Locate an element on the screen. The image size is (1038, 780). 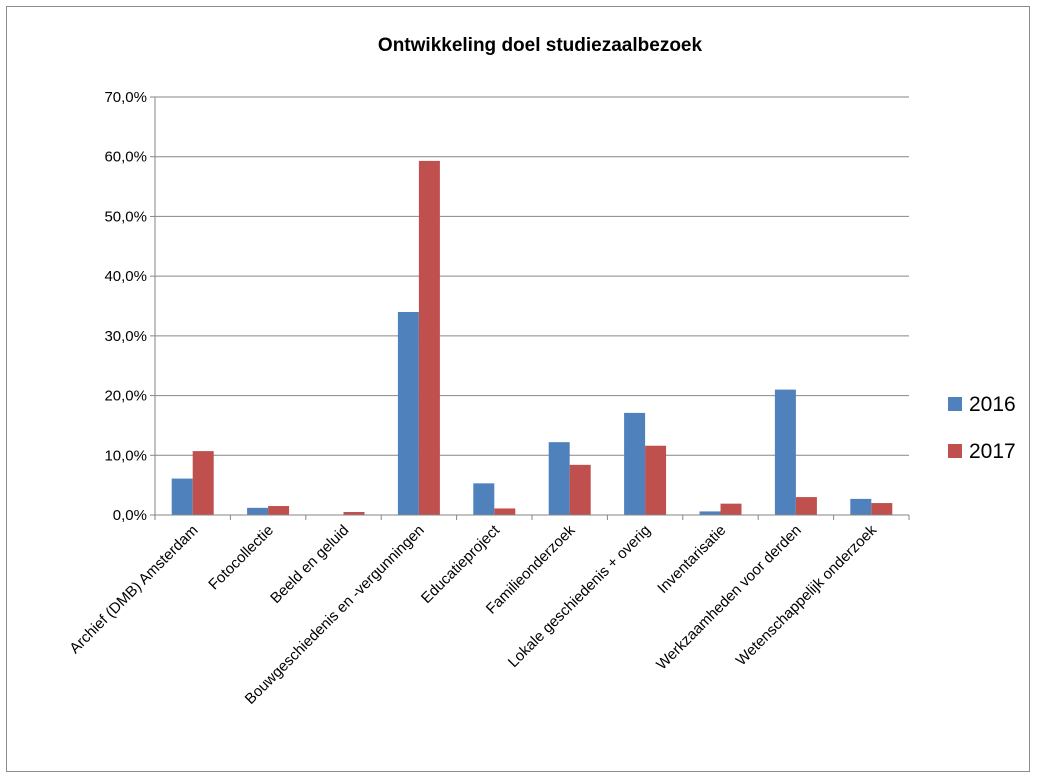
x-category-label: Wetenschappelijk onderzoek is located at coordinates (807, 595).